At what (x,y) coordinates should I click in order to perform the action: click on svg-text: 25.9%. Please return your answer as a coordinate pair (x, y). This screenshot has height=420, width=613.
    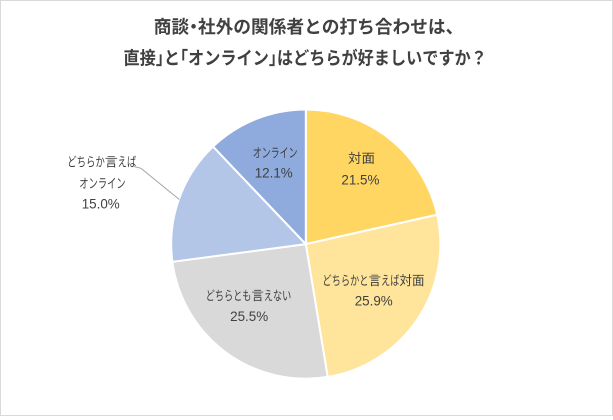
    Looking at the image, I should click on (374, 300).